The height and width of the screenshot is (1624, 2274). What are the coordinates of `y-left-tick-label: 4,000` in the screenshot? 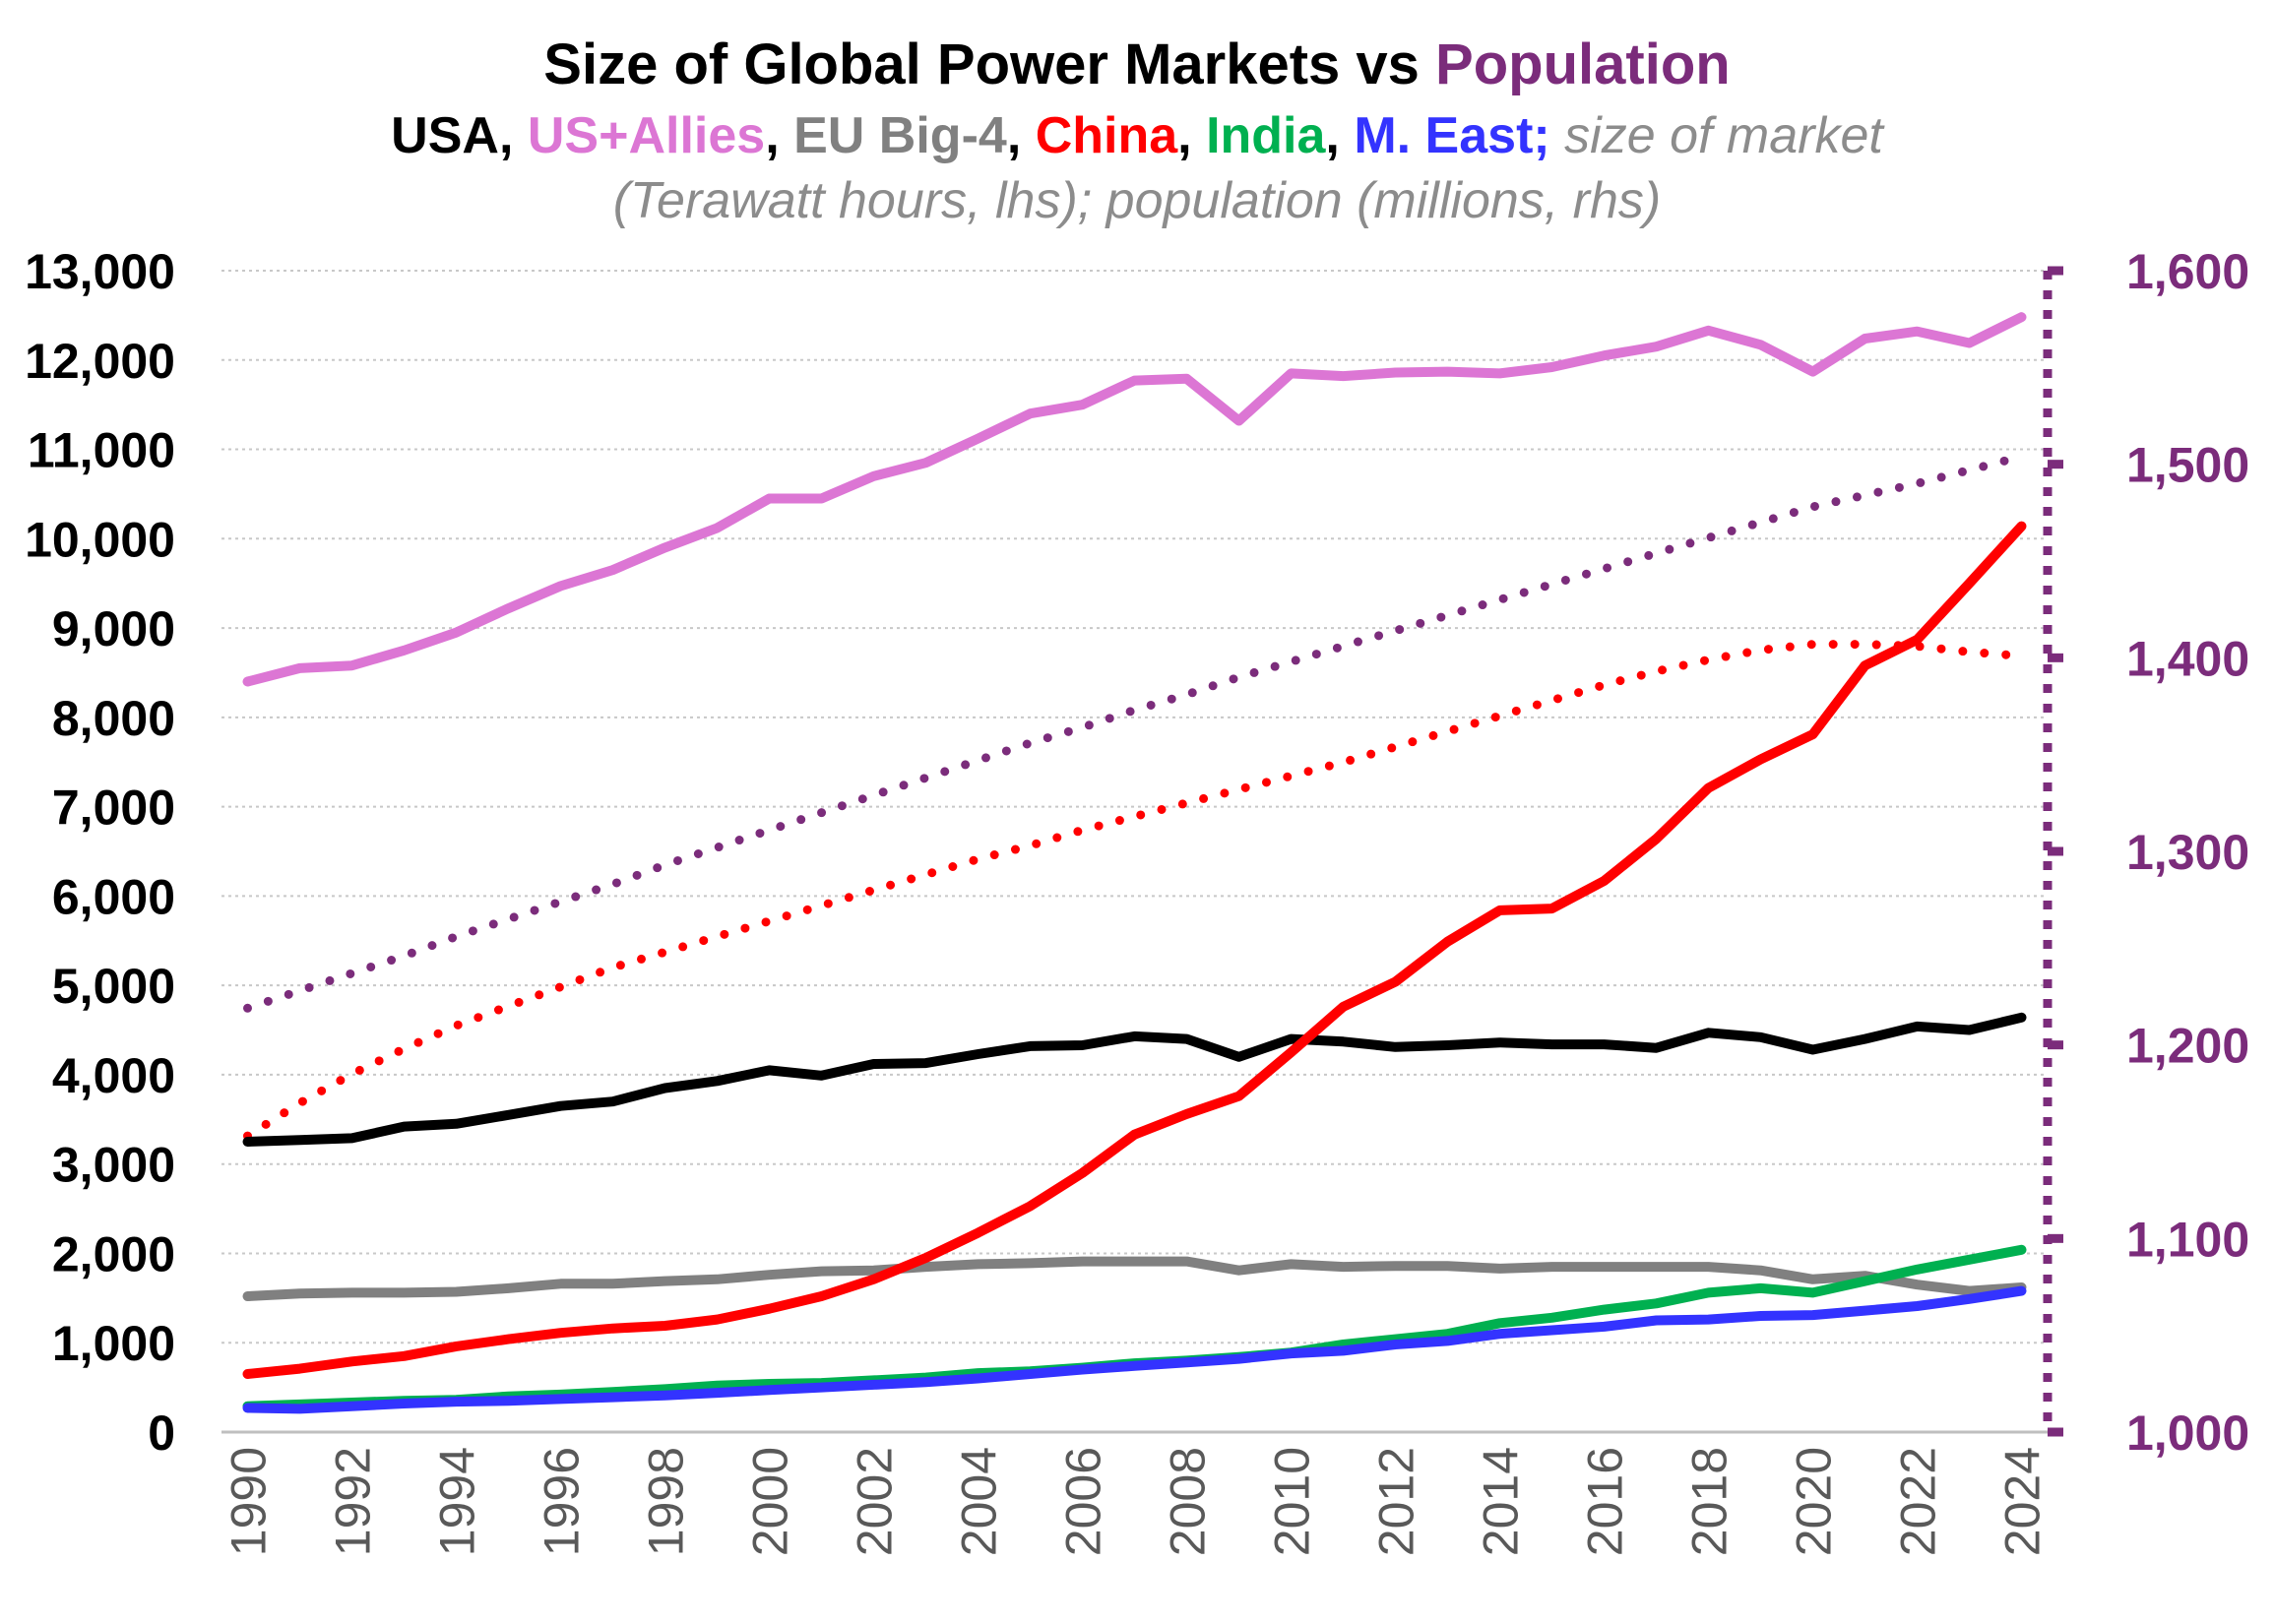 It's located at (113, 1075).